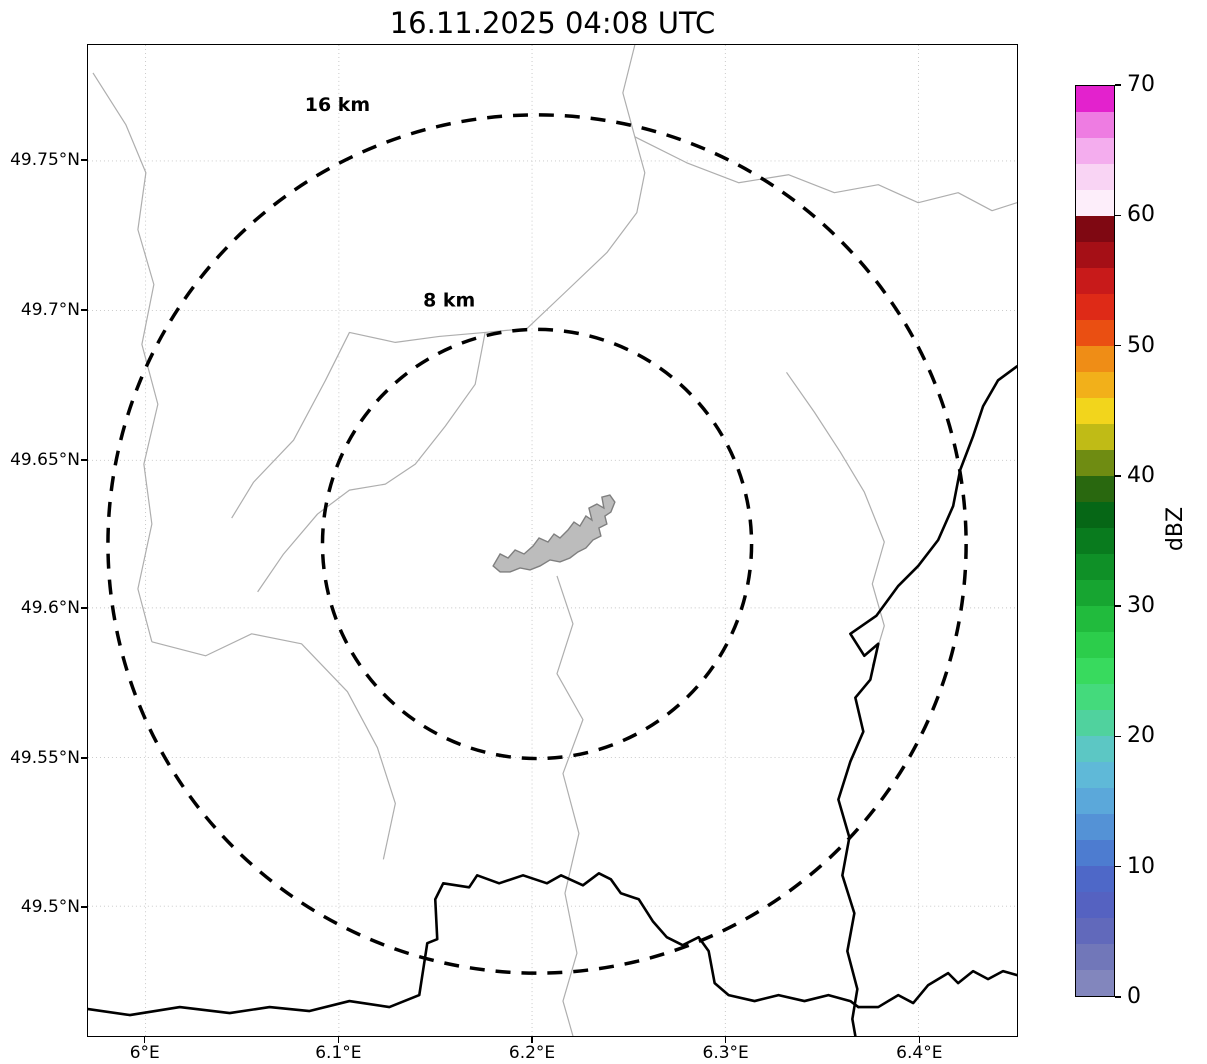 Image resolution: width=1207 pixels, height=1064 pixels. I want to click on y-tick-label: 49.55°N, so click(45, 757).